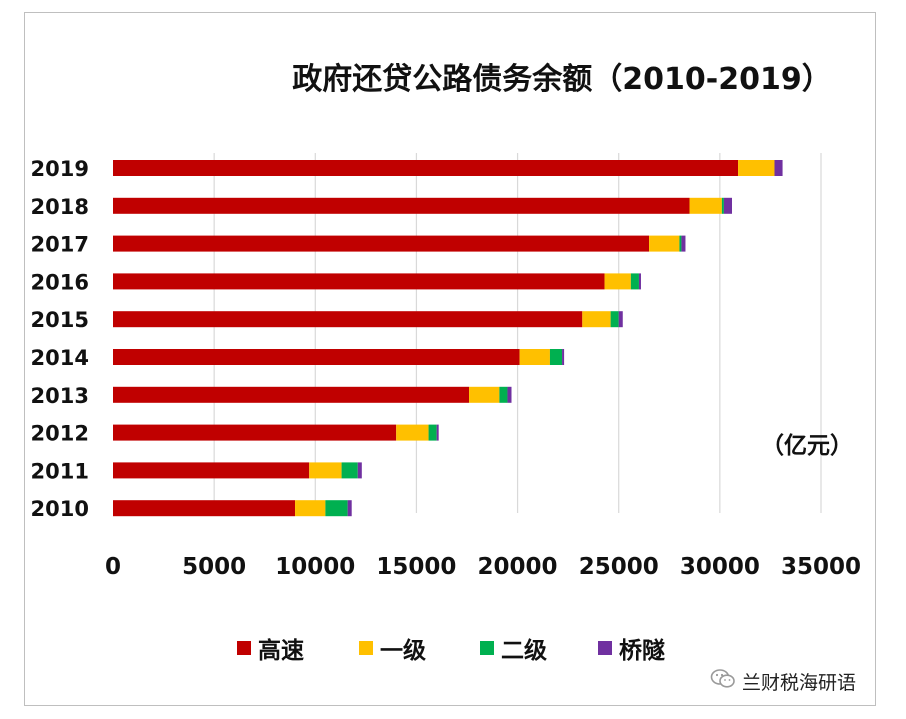 Image resolution: width=906 pixels, height=719 pixels. Describe the element at coordinates (60, 358) in the screenshot. I see `y-tick-label: 2014` at that location.